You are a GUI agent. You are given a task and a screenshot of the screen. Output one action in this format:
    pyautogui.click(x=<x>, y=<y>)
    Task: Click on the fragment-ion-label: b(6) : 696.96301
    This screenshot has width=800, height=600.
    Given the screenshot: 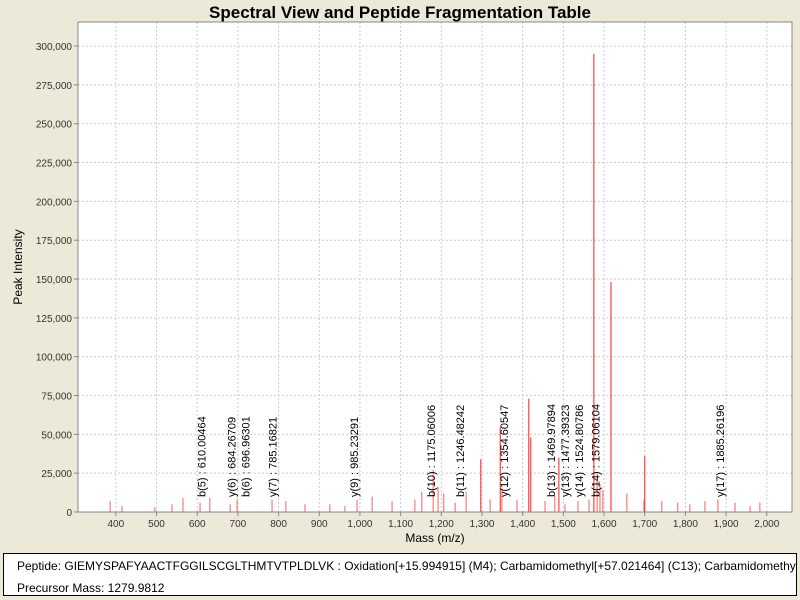 What is the action you would take?
    pyautogui.click(x=246, y=456)
    